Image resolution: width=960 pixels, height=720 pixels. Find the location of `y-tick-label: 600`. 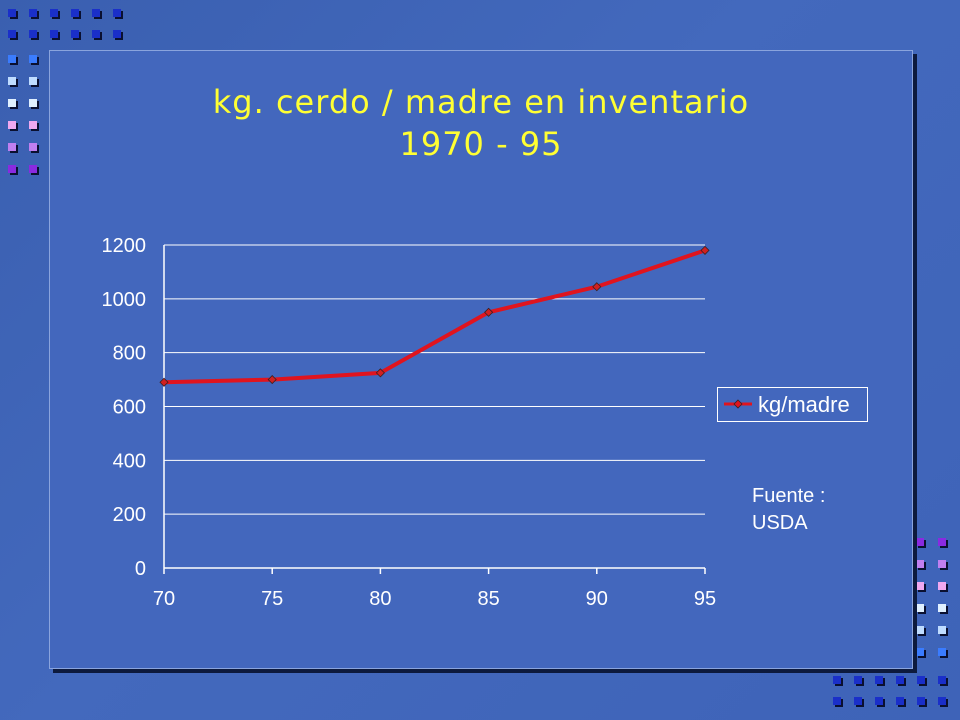

y-tick-label: 600 is located at coordinates (129, 408).